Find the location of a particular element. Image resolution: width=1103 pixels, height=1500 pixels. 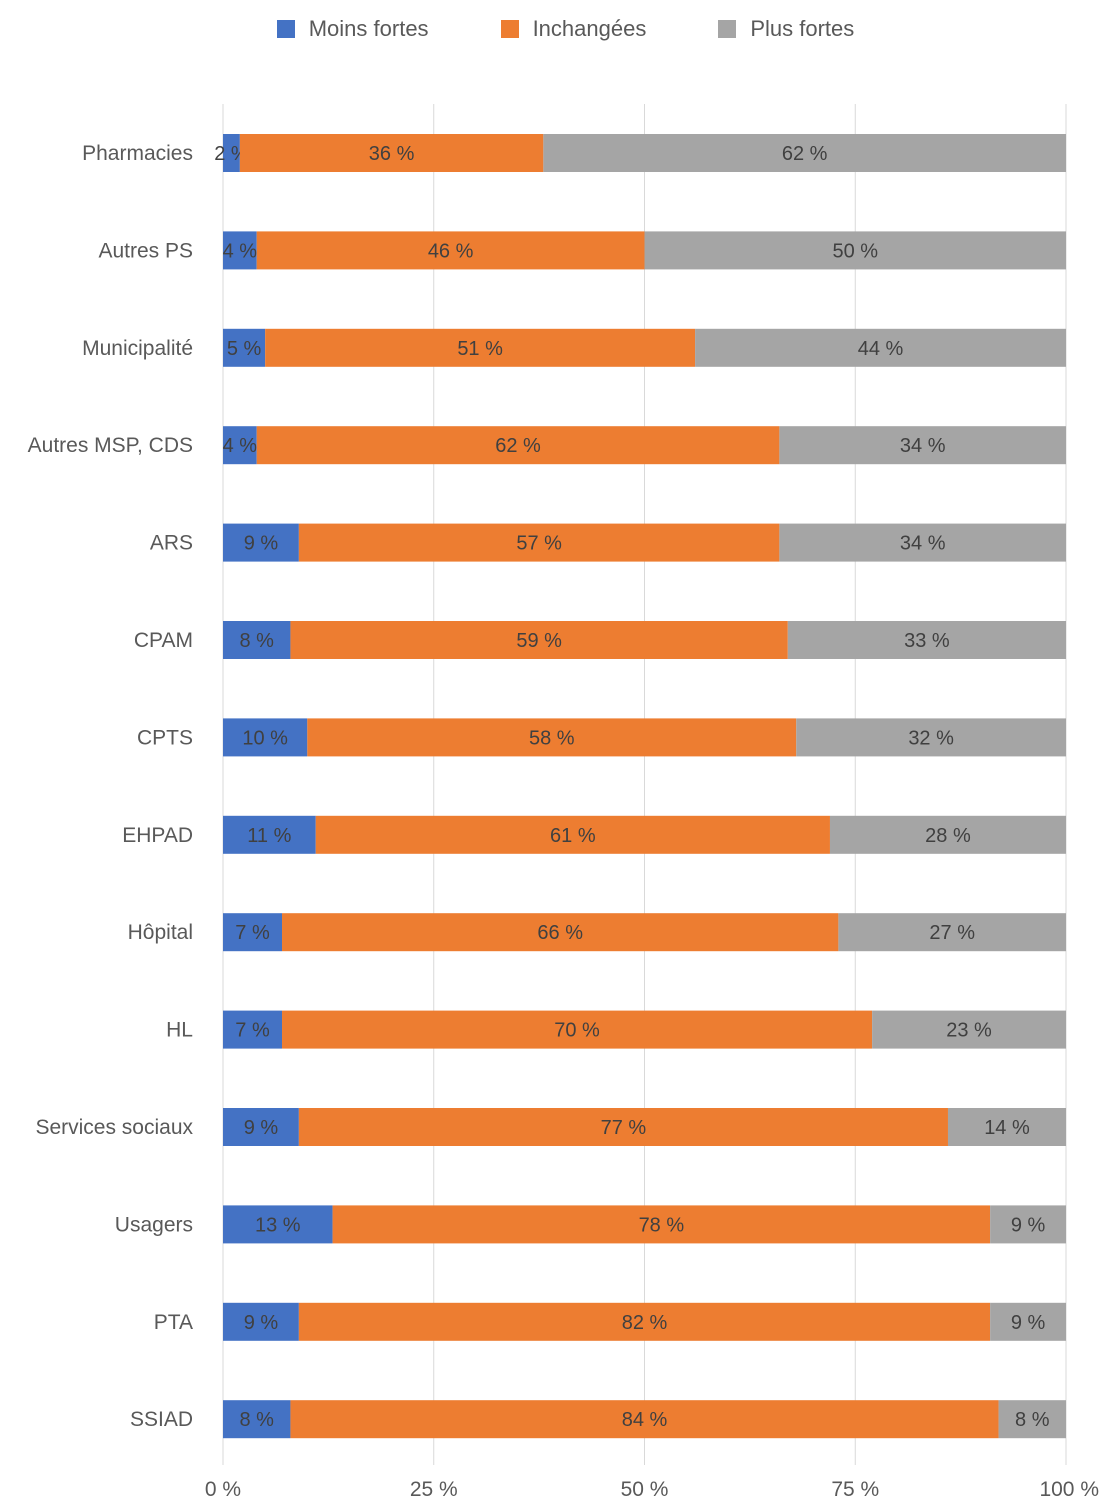

data-label-inchangees-ehpad: 61 % is located at coordinates (573, 836).